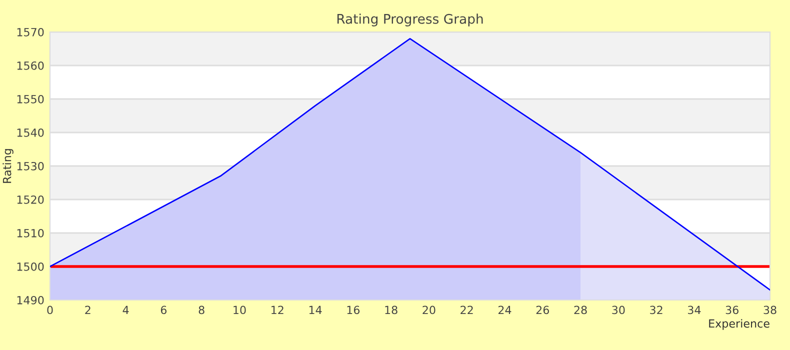  I want to click on x-tick-label: 26, so click(542, 310).